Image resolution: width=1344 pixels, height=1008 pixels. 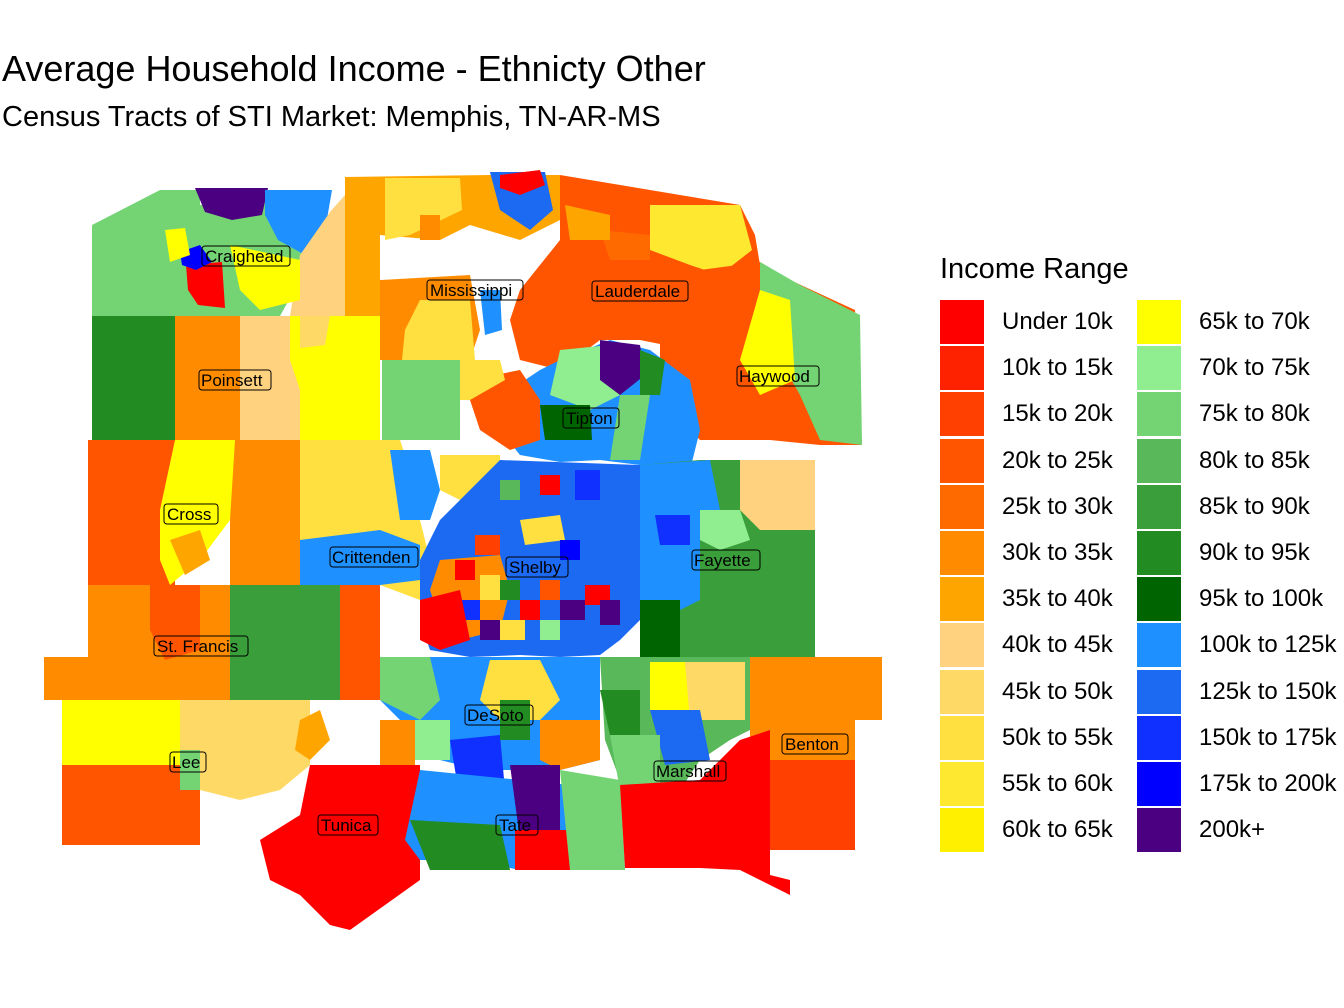 I want to click on legend-item: 90k to 95k, so click(x=1239, y=553).